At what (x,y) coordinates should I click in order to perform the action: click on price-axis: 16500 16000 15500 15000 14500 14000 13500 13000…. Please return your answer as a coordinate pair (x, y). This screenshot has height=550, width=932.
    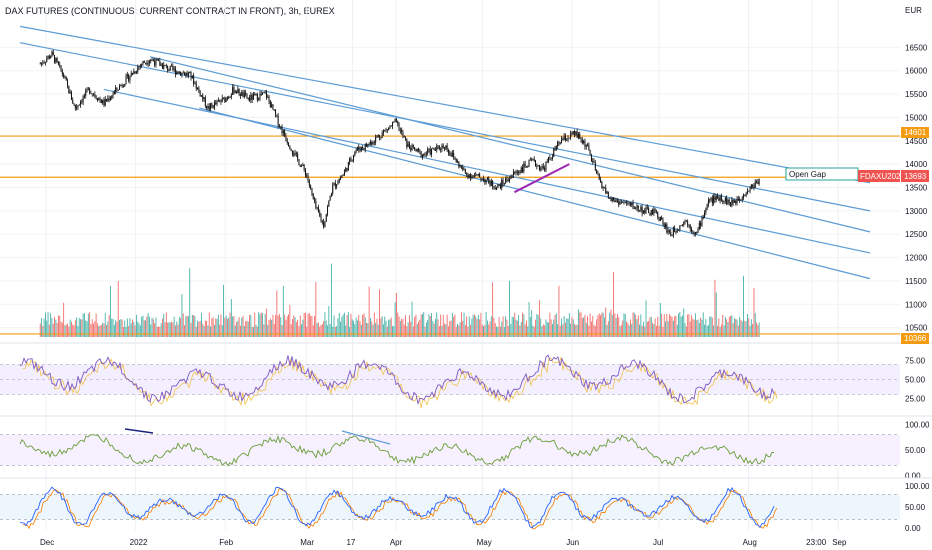
    Looking at the image, I should click on (916, 187).